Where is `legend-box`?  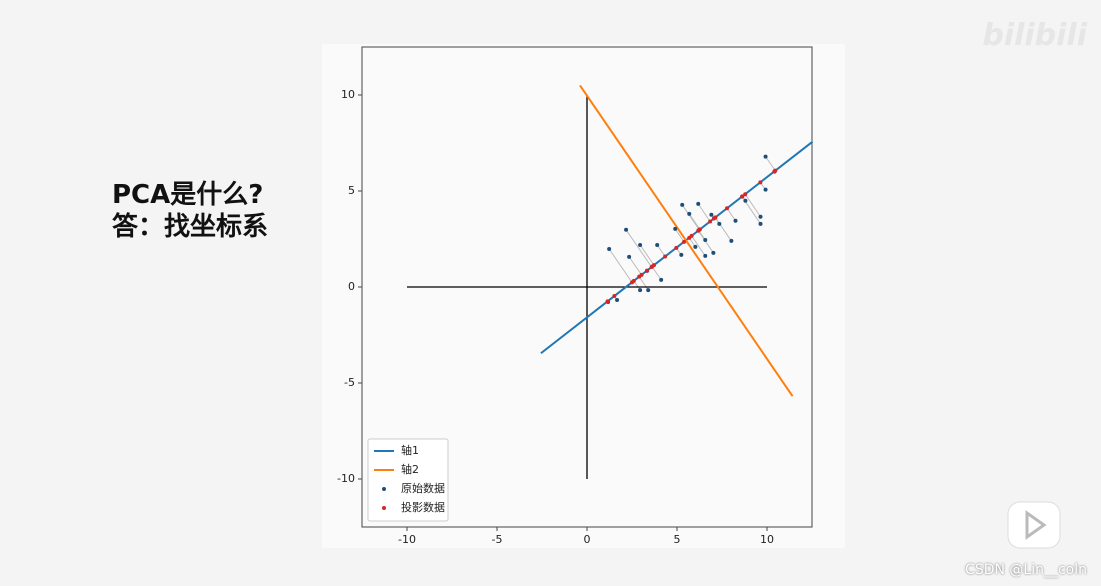 legend-box is located at coordinates (408, 480).